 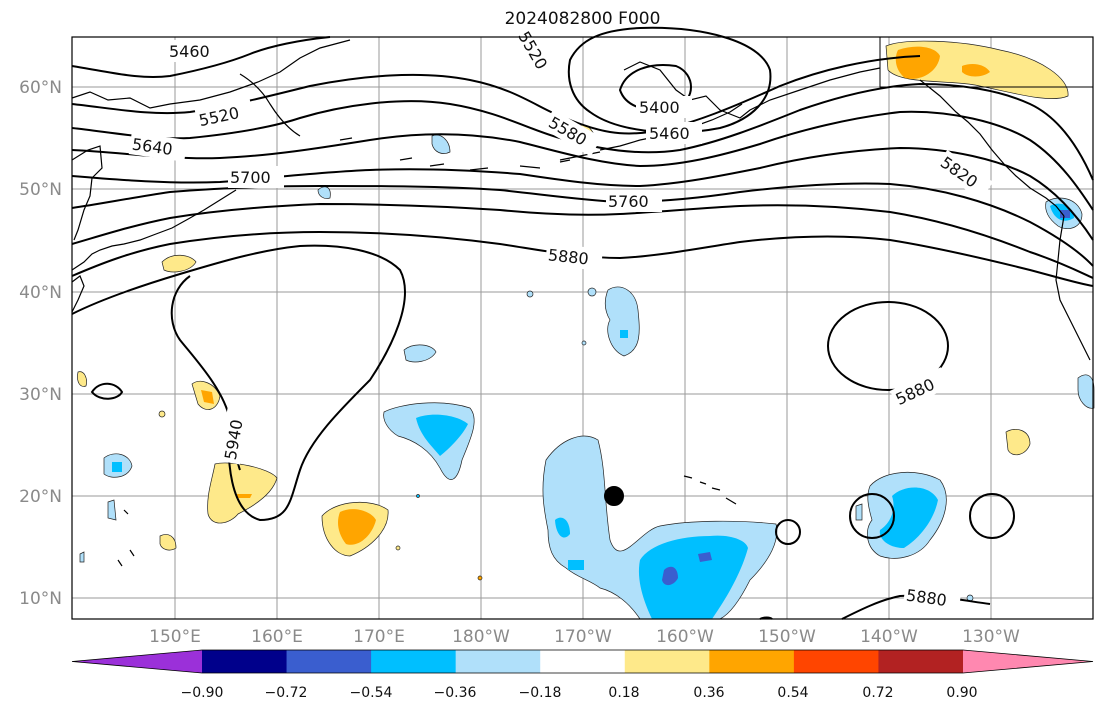 I want to click on map-title: 2024082800 F000, so click(x=582, y=19).